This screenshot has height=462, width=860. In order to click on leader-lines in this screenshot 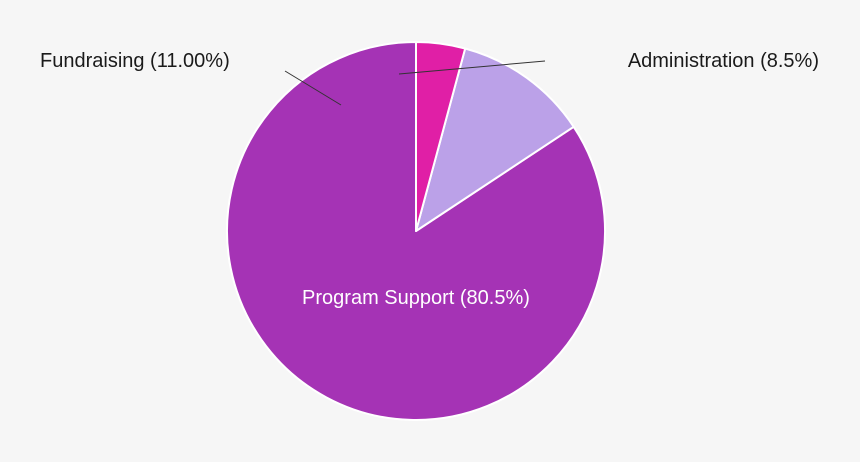, I will do `click(415, 83)`.